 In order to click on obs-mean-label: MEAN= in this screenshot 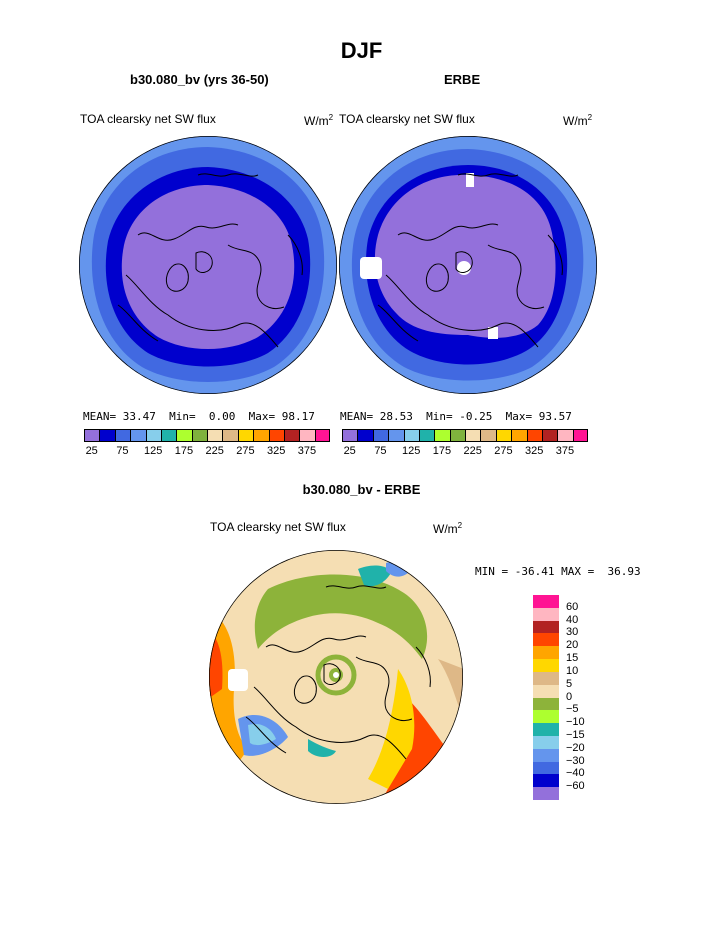, I will do `click(357, 416)`.